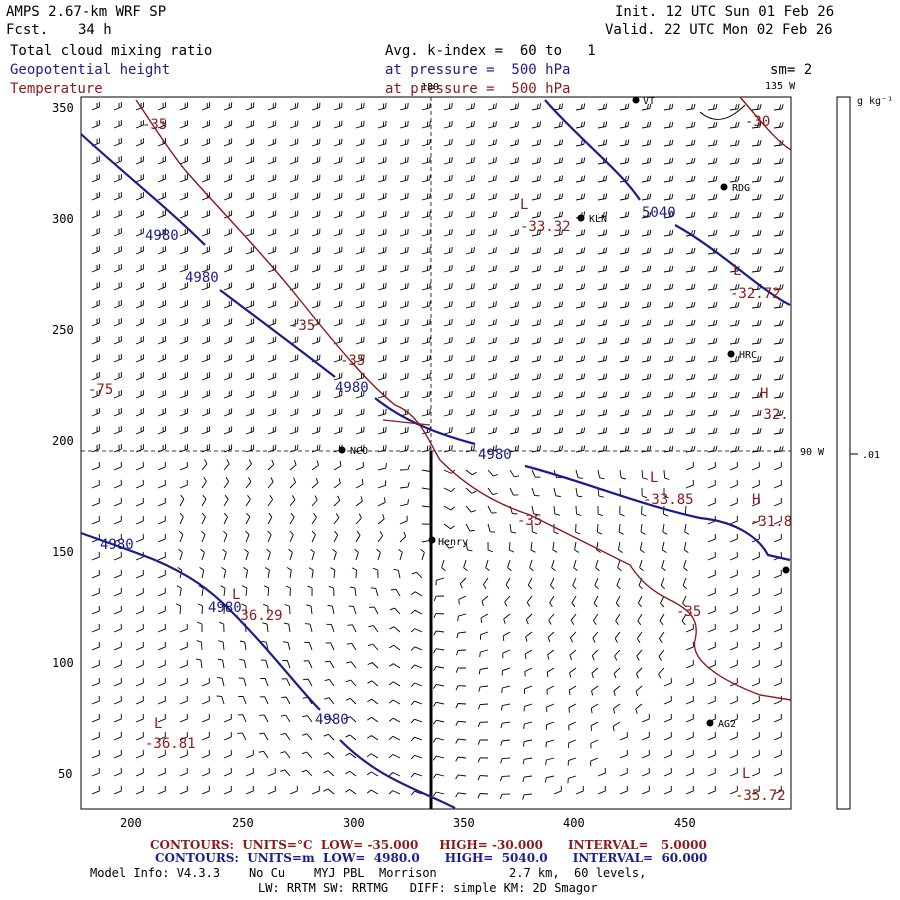 This screenshot has height=900, width=900. What do you see at coordinates (724, 187) in the screenshot?
I see `station-rdg-dot` at bounding box center [724, 187].